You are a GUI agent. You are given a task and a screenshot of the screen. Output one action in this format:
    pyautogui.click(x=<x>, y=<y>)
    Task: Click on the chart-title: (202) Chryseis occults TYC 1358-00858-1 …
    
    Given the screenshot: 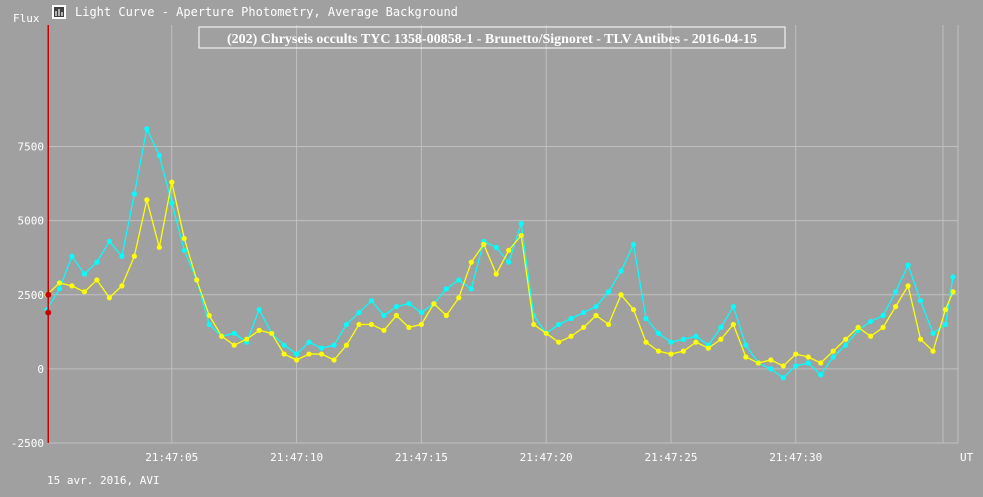 What is the action you would take?
    pyautogui.click(x=492, y=39)
    